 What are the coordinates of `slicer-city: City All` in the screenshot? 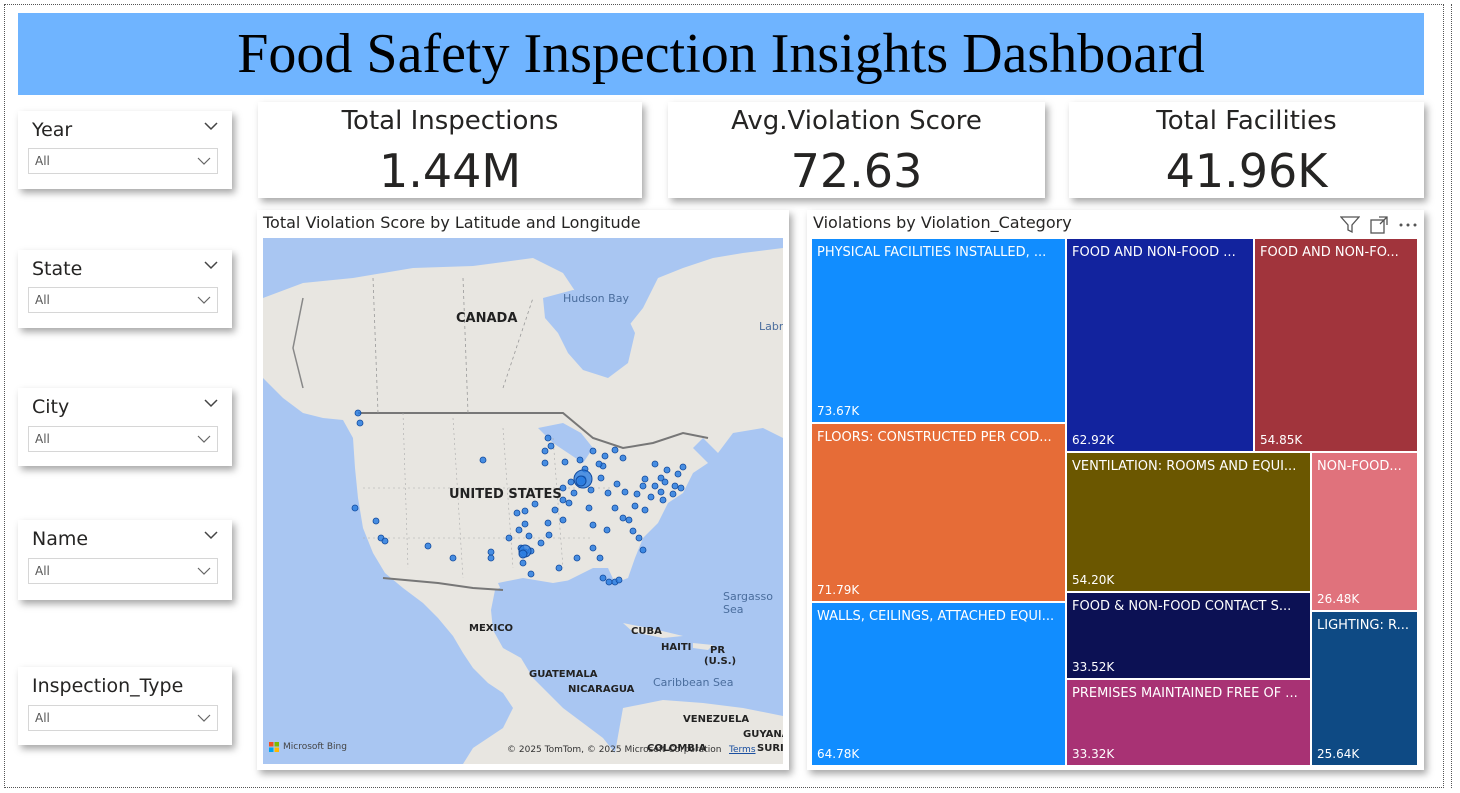 It's located at (125, 427).